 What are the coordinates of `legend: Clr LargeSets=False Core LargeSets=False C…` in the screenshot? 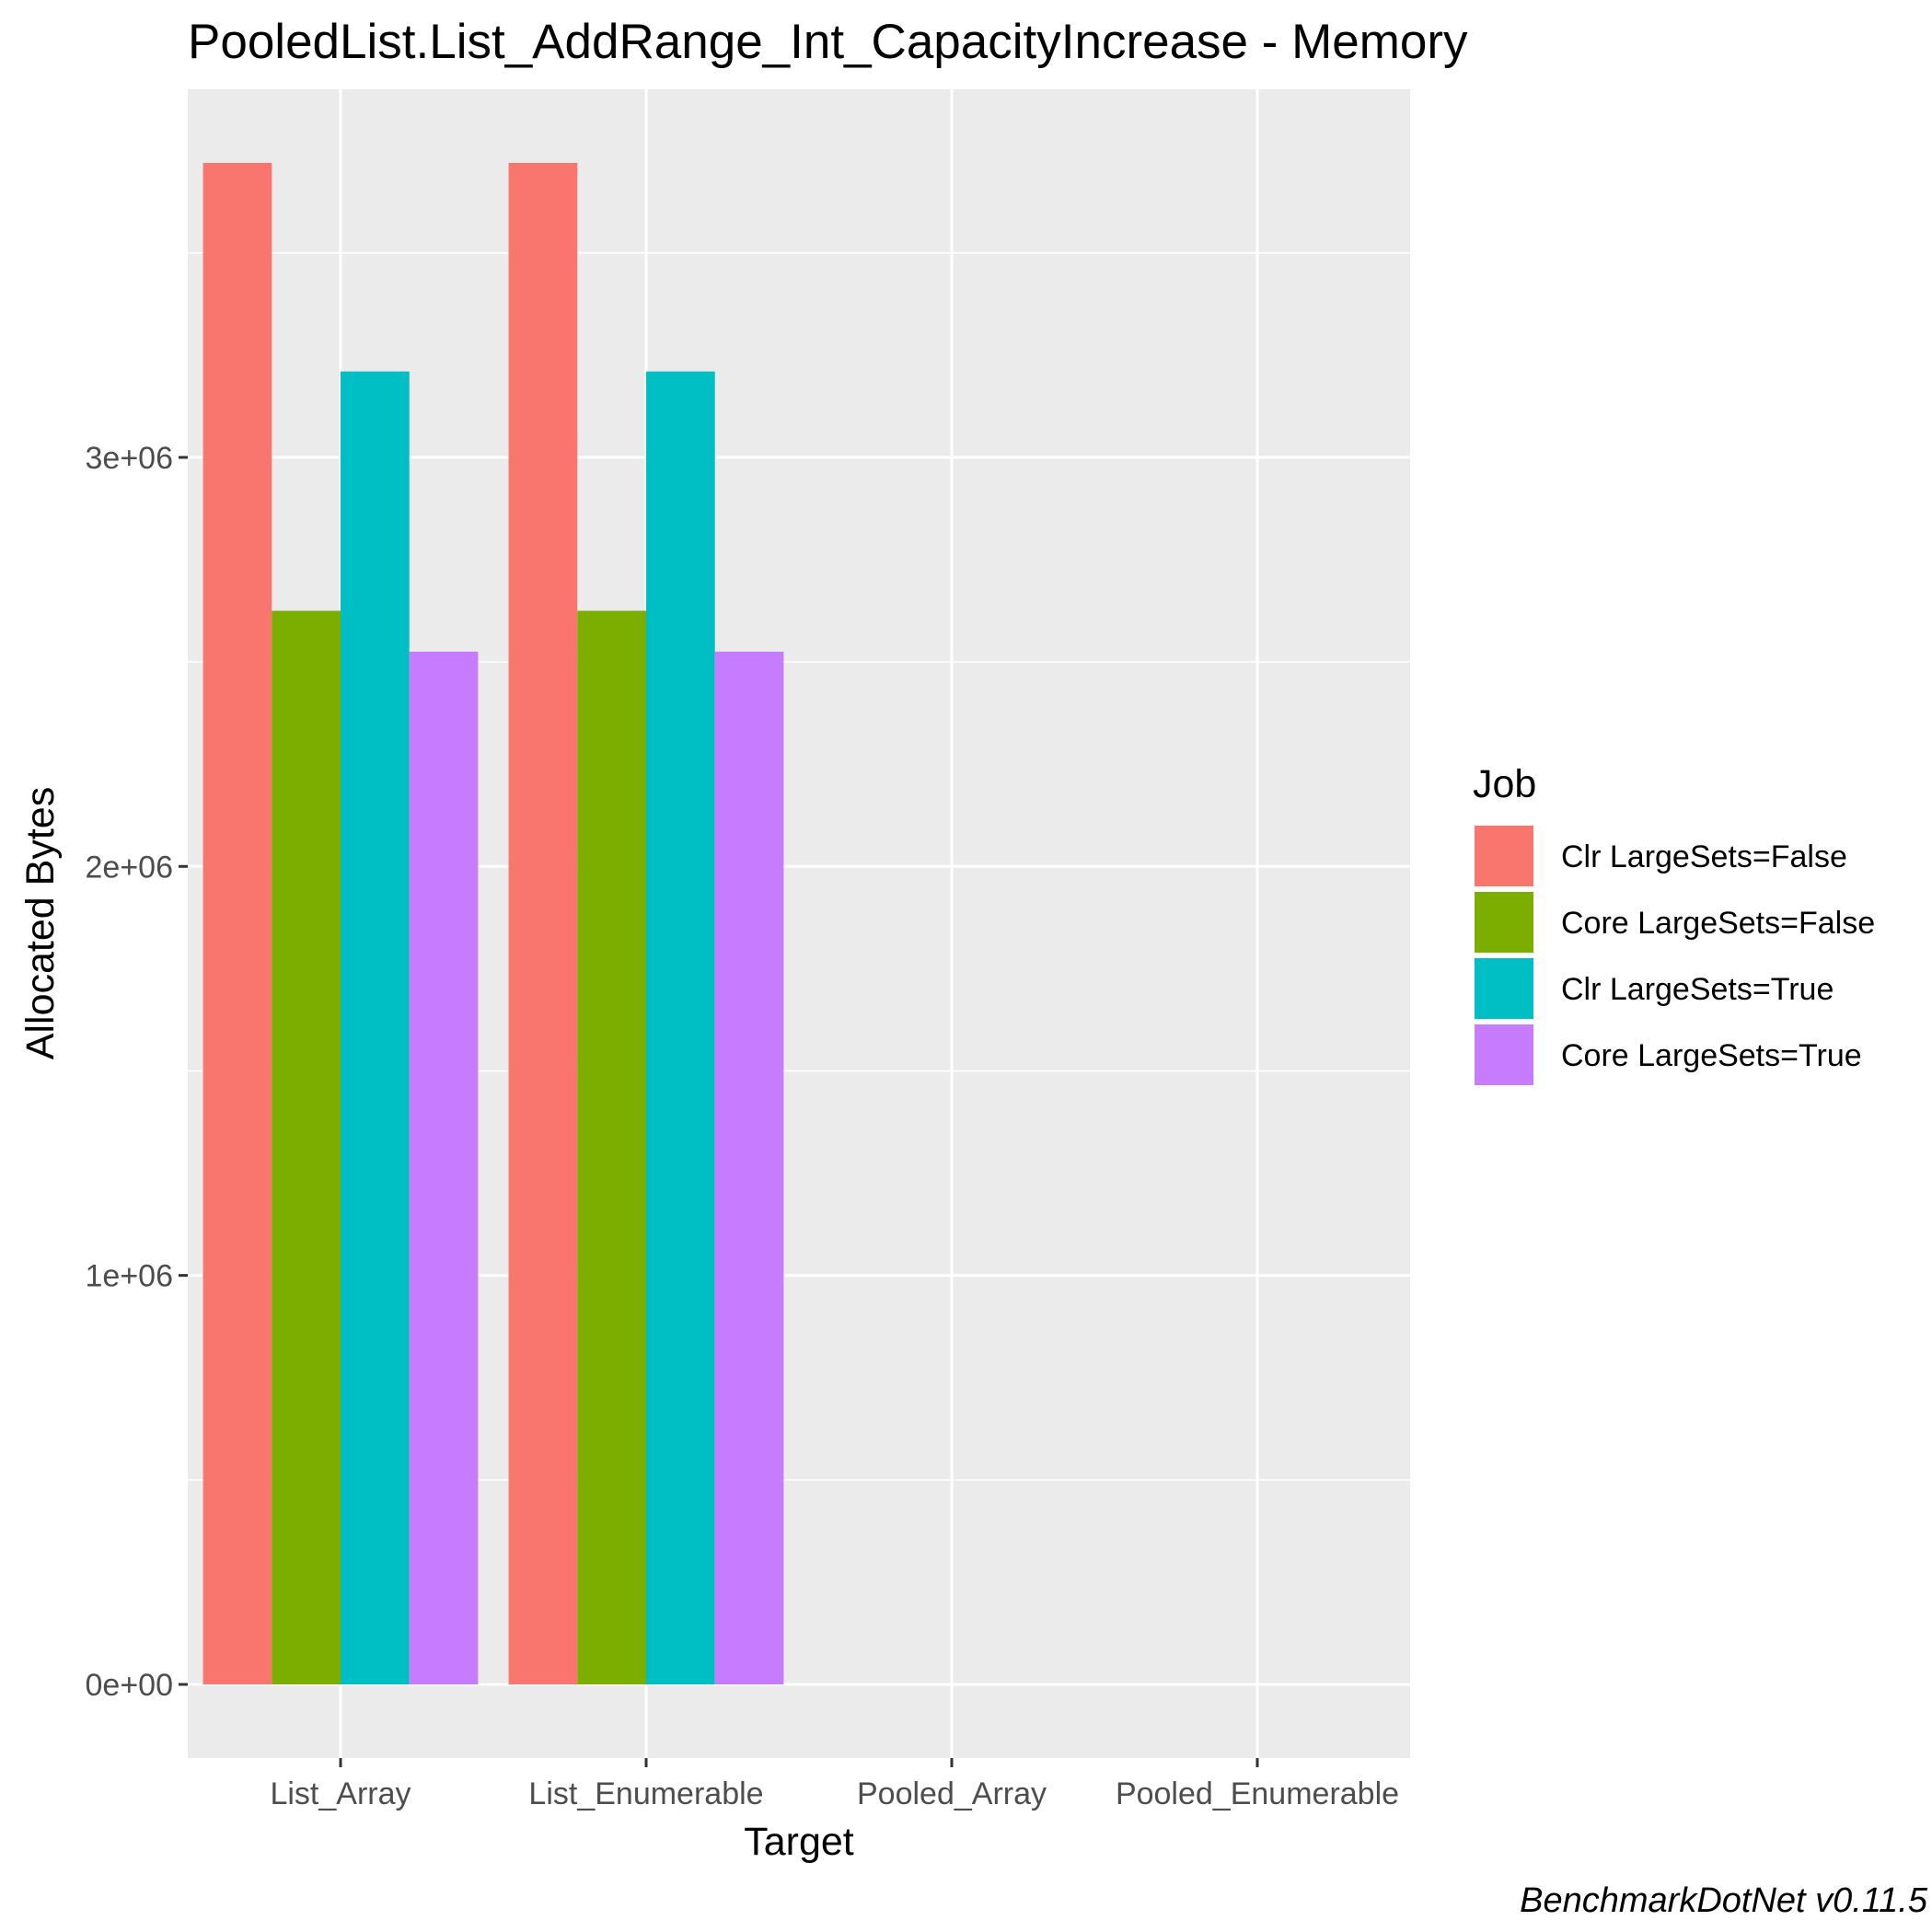 It's located at (1674, 956).